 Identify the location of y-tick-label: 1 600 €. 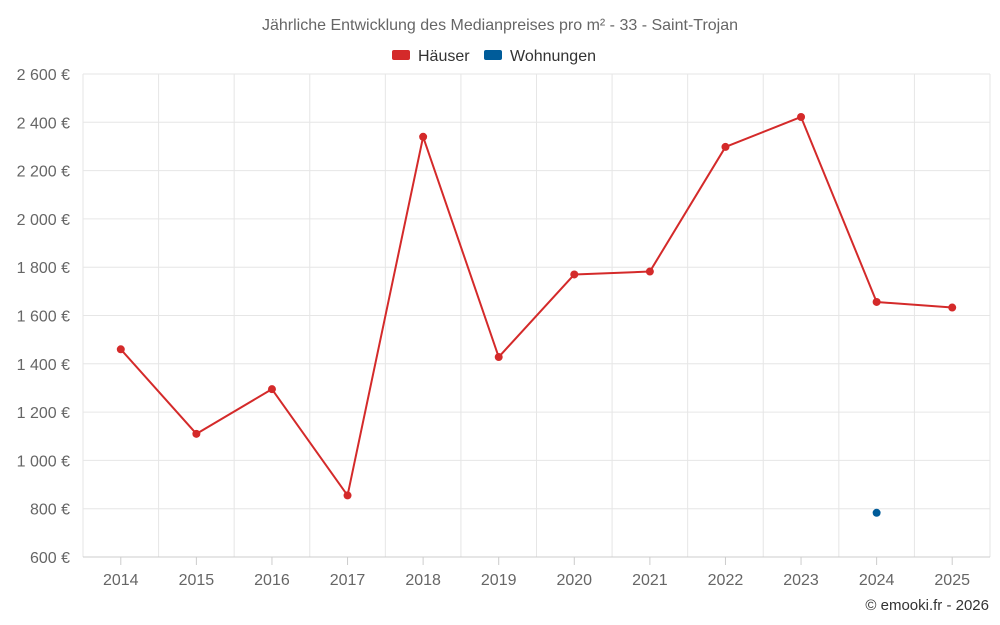
(43, 317).